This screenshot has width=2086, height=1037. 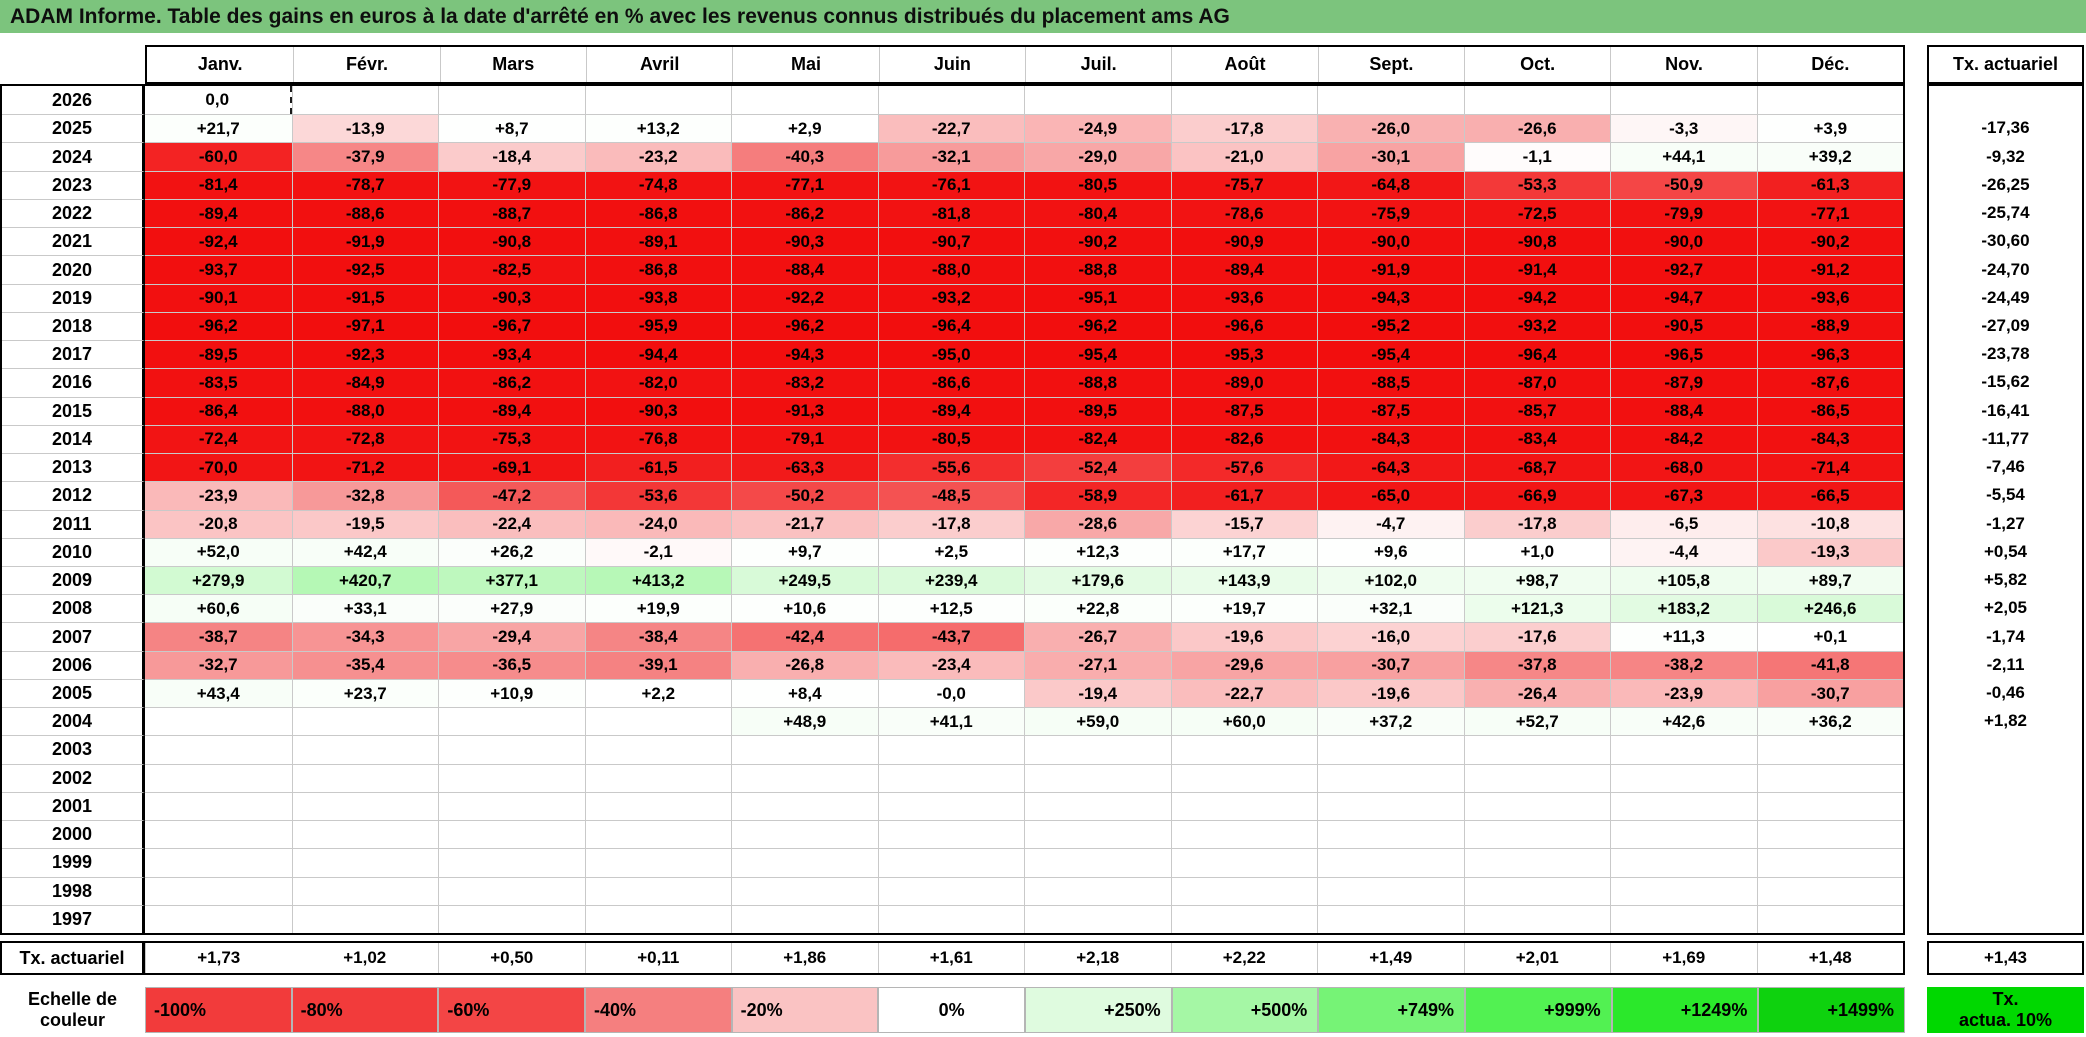 What do you see at coordinates (1097, 693) in the screenshot?
I see `cell-2005-Juil: -19,4` at bounding box center [1097, 693].